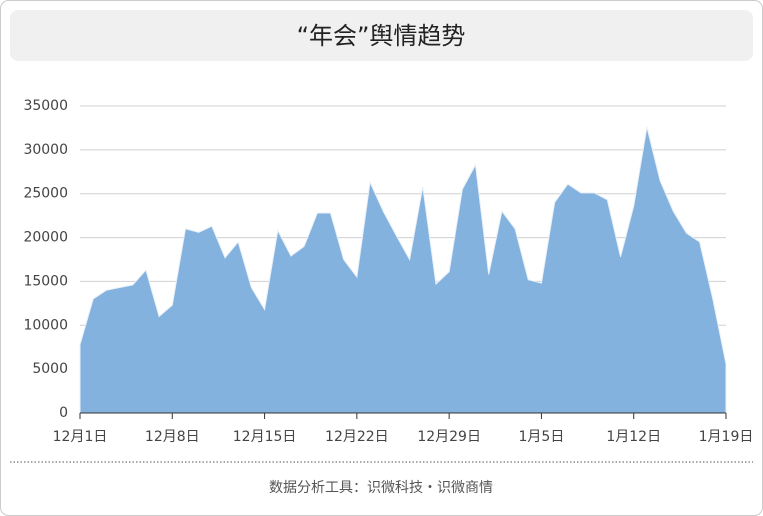 Image resolution: width=763 pixels, height=516 pixels. I want to click on x-tick-label: 1月12日, so click(633, 437).